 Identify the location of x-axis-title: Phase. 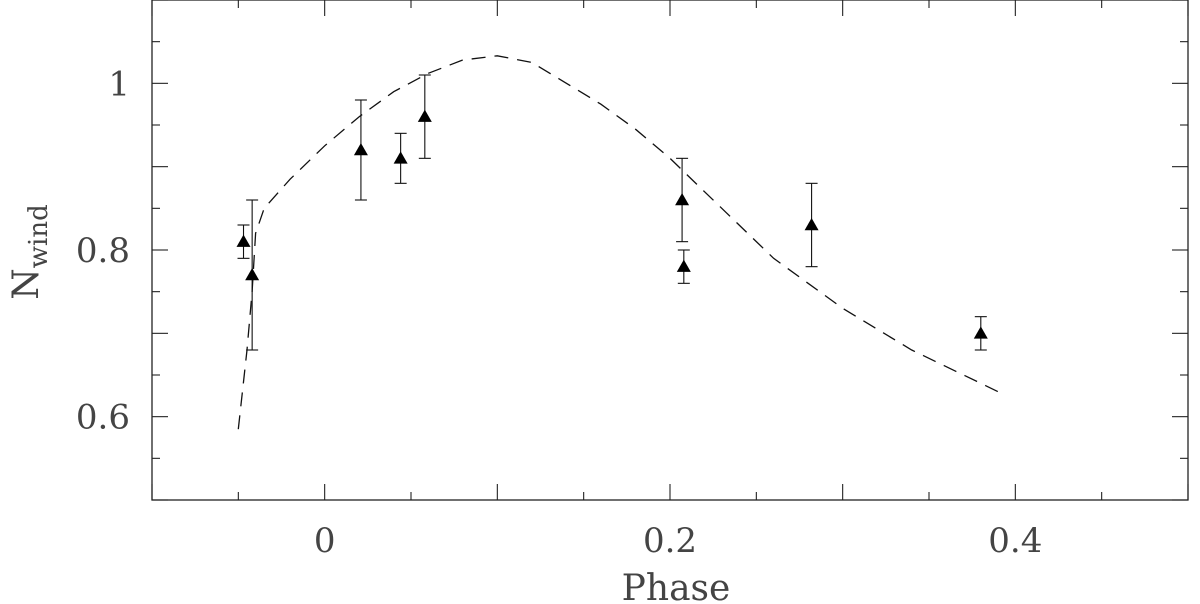
(676, 586).